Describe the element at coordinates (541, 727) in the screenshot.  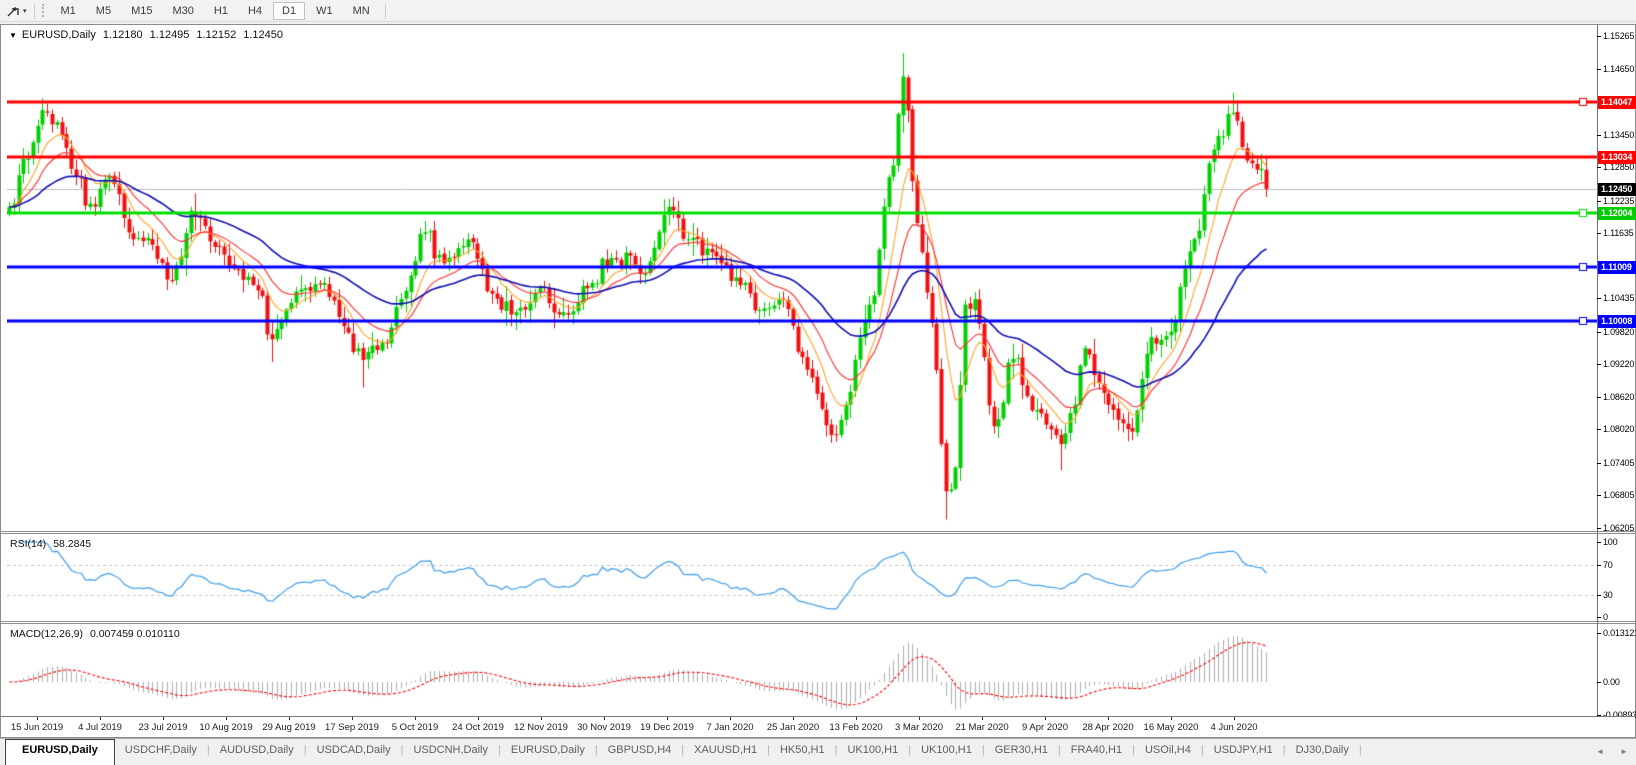
I see `date-label: 12 Nov 2019` at that location.